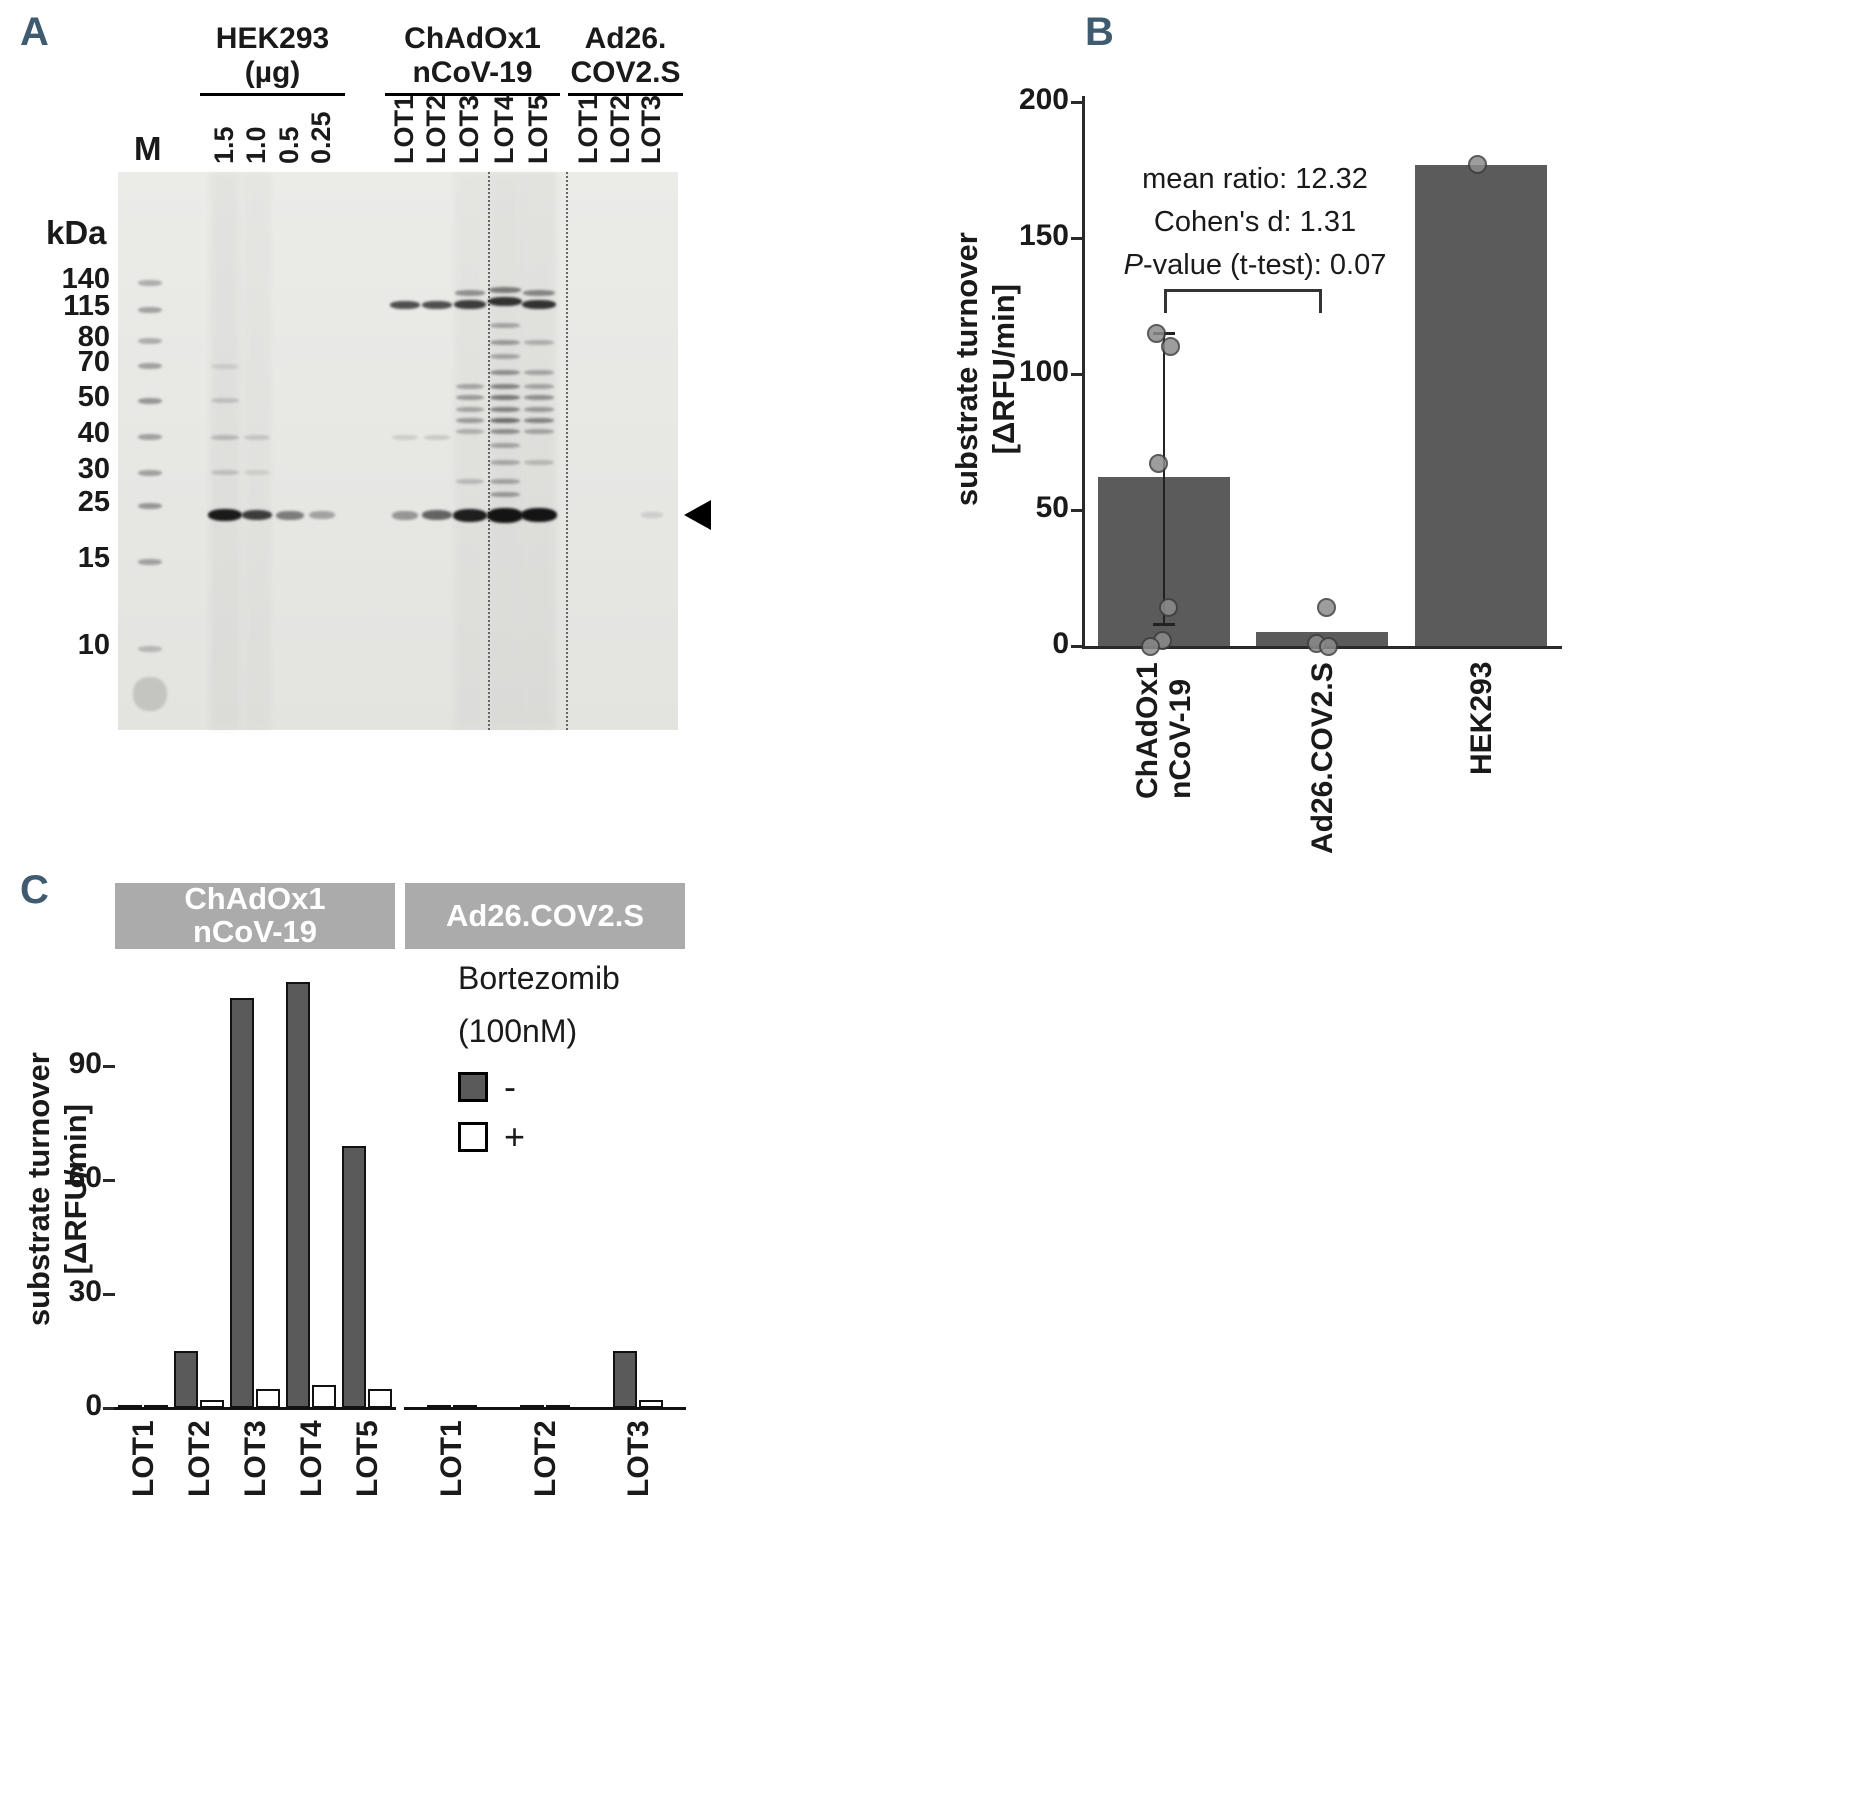 This screenshot has height=1814, width=1870. What do you see at coordinates (472, 72) in the screenshot?
I see `group-header-chadox1-line2: nCoV-19` at bounding box center [472, 72].